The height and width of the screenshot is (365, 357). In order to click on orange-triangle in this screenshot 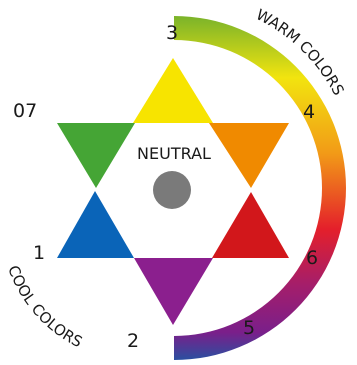, I will do `click(249, 155)`.